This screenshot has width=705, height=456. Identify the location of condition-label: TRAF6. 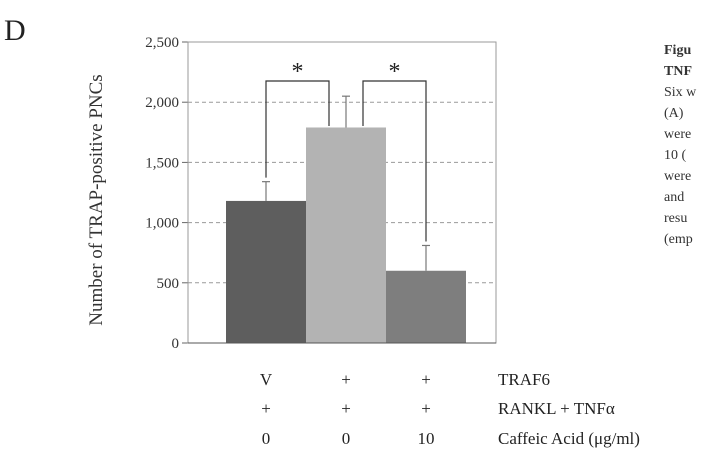
(524, 379).